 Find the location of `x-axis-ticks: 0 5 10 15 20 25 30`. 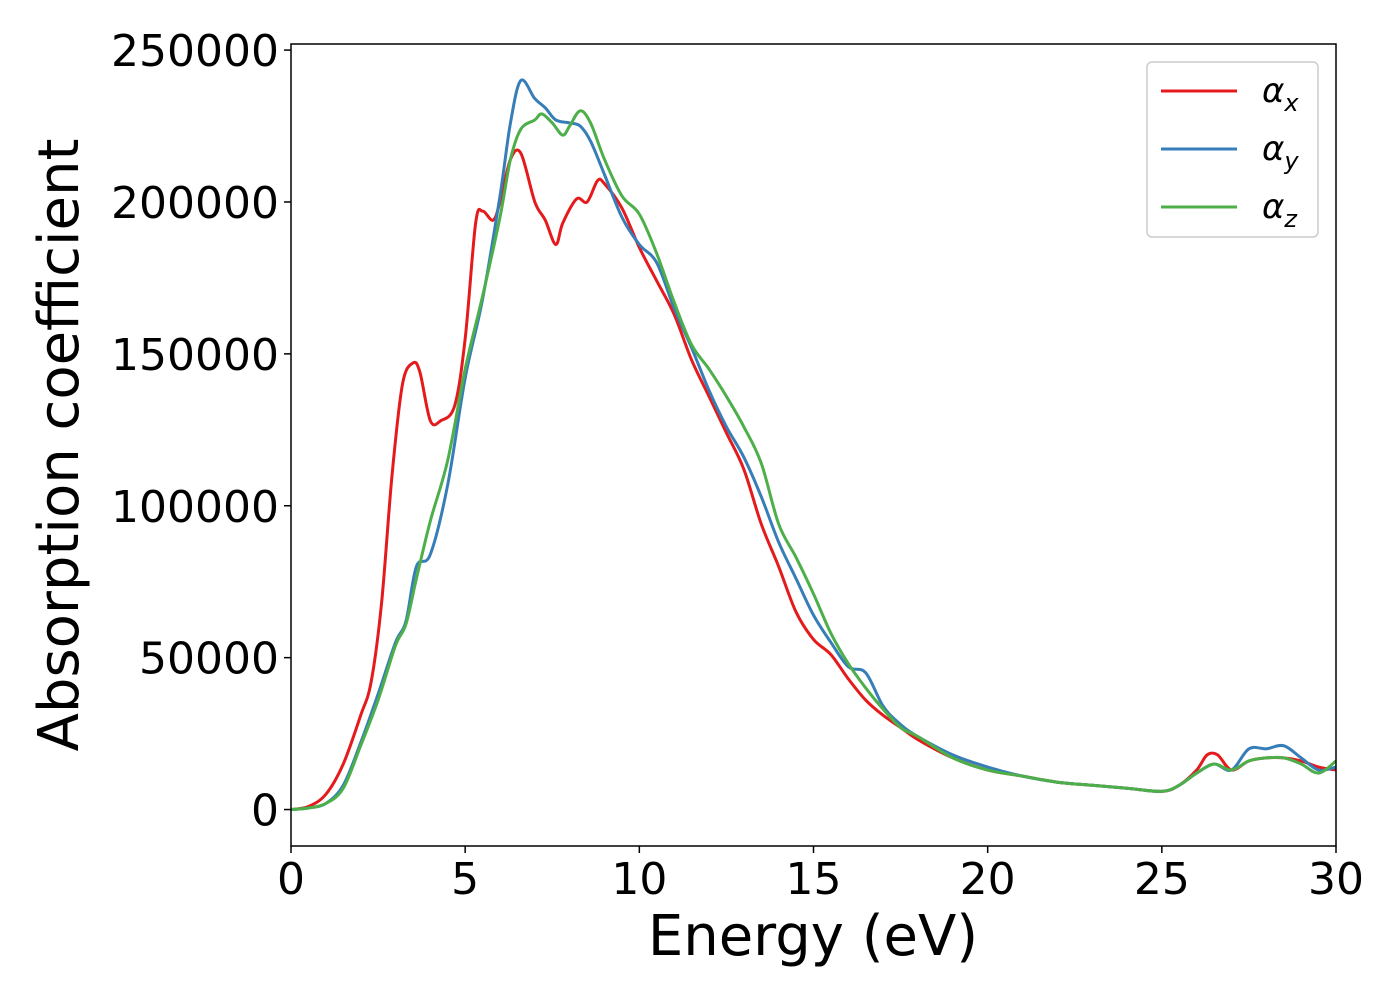

x-axis-ticks: 0 5 10 15 20 25 30 is located at coordinates (820, 875).